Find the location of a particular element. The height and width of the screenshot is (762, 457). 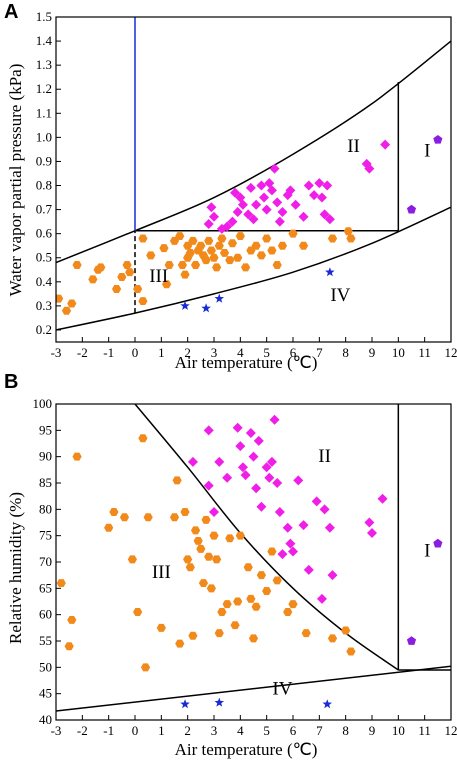

x-tick-label: 3 is located at coordinates (214, 352).